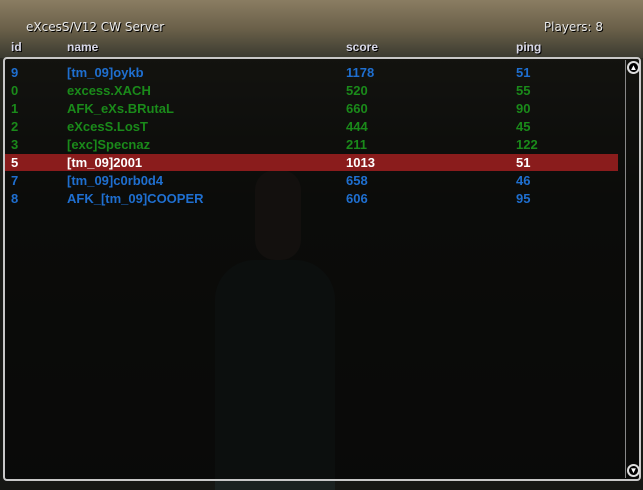  Describe the element at coordinates (527, 144) in the screenshot. I see `player-ping: 122` at that location.